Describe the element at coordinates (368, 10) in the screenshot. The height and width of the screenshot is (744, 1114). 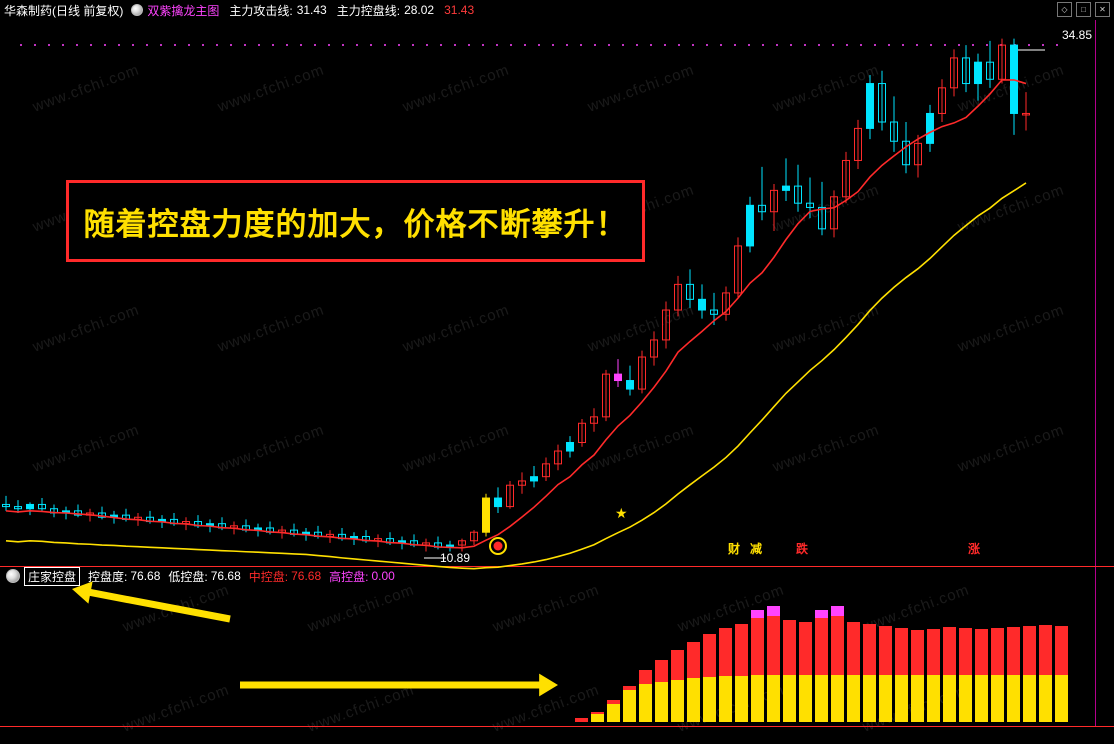
I see `legend-1-label: 主力控盘线:` at that location.